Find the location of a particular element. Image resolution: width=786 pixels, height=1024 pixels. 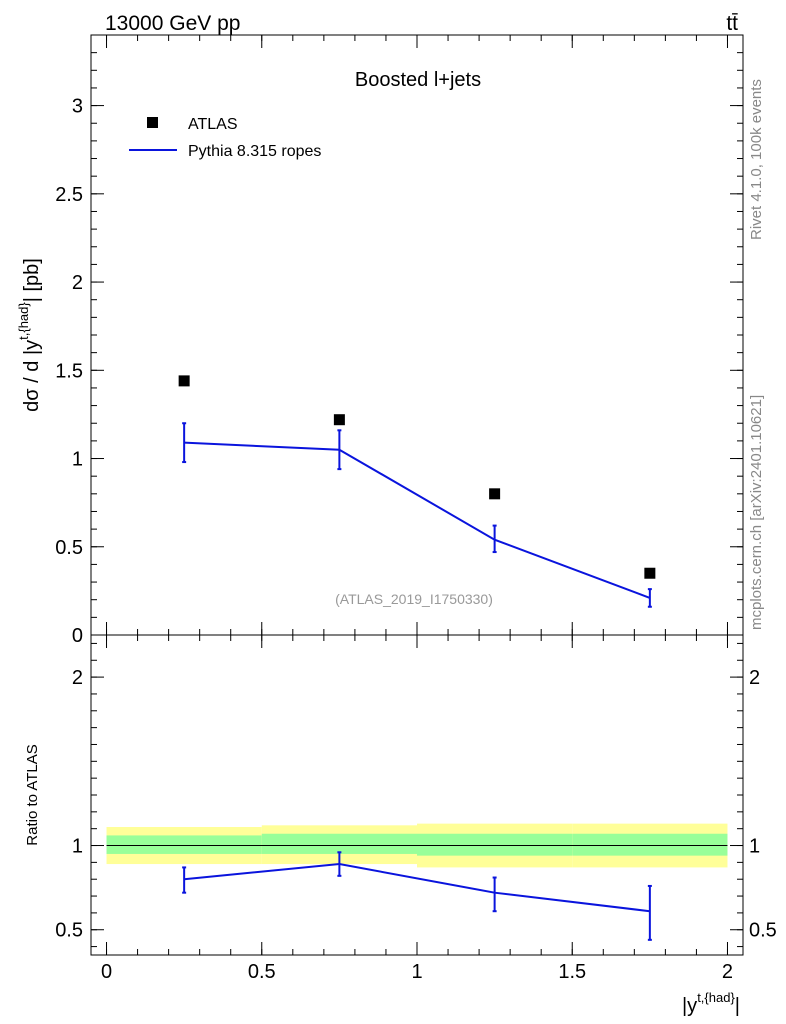

process-label: tt̄ is located at coordinates (732, 23).